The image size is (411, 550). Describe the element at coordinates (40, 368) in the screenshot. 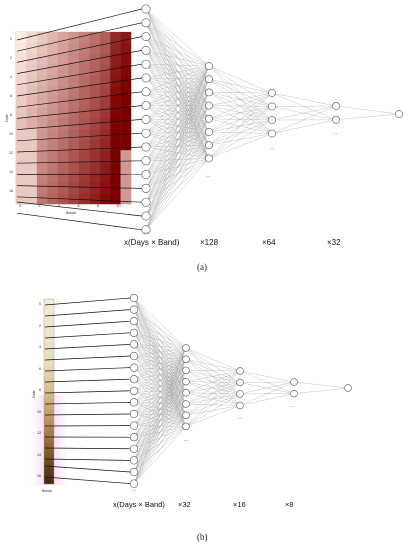

I see `heatmap-b-ytick: 6` at that location.